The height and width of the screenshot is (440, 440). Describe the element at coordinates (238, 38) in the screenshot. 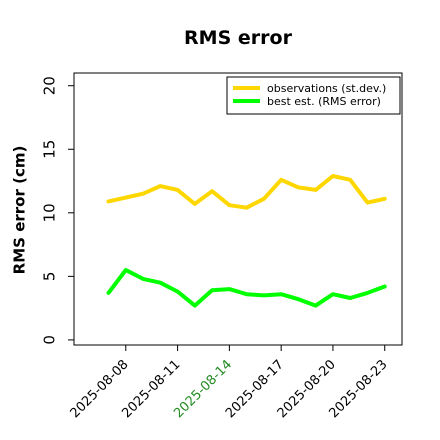

I see `chart-title: RMS error` at that location.